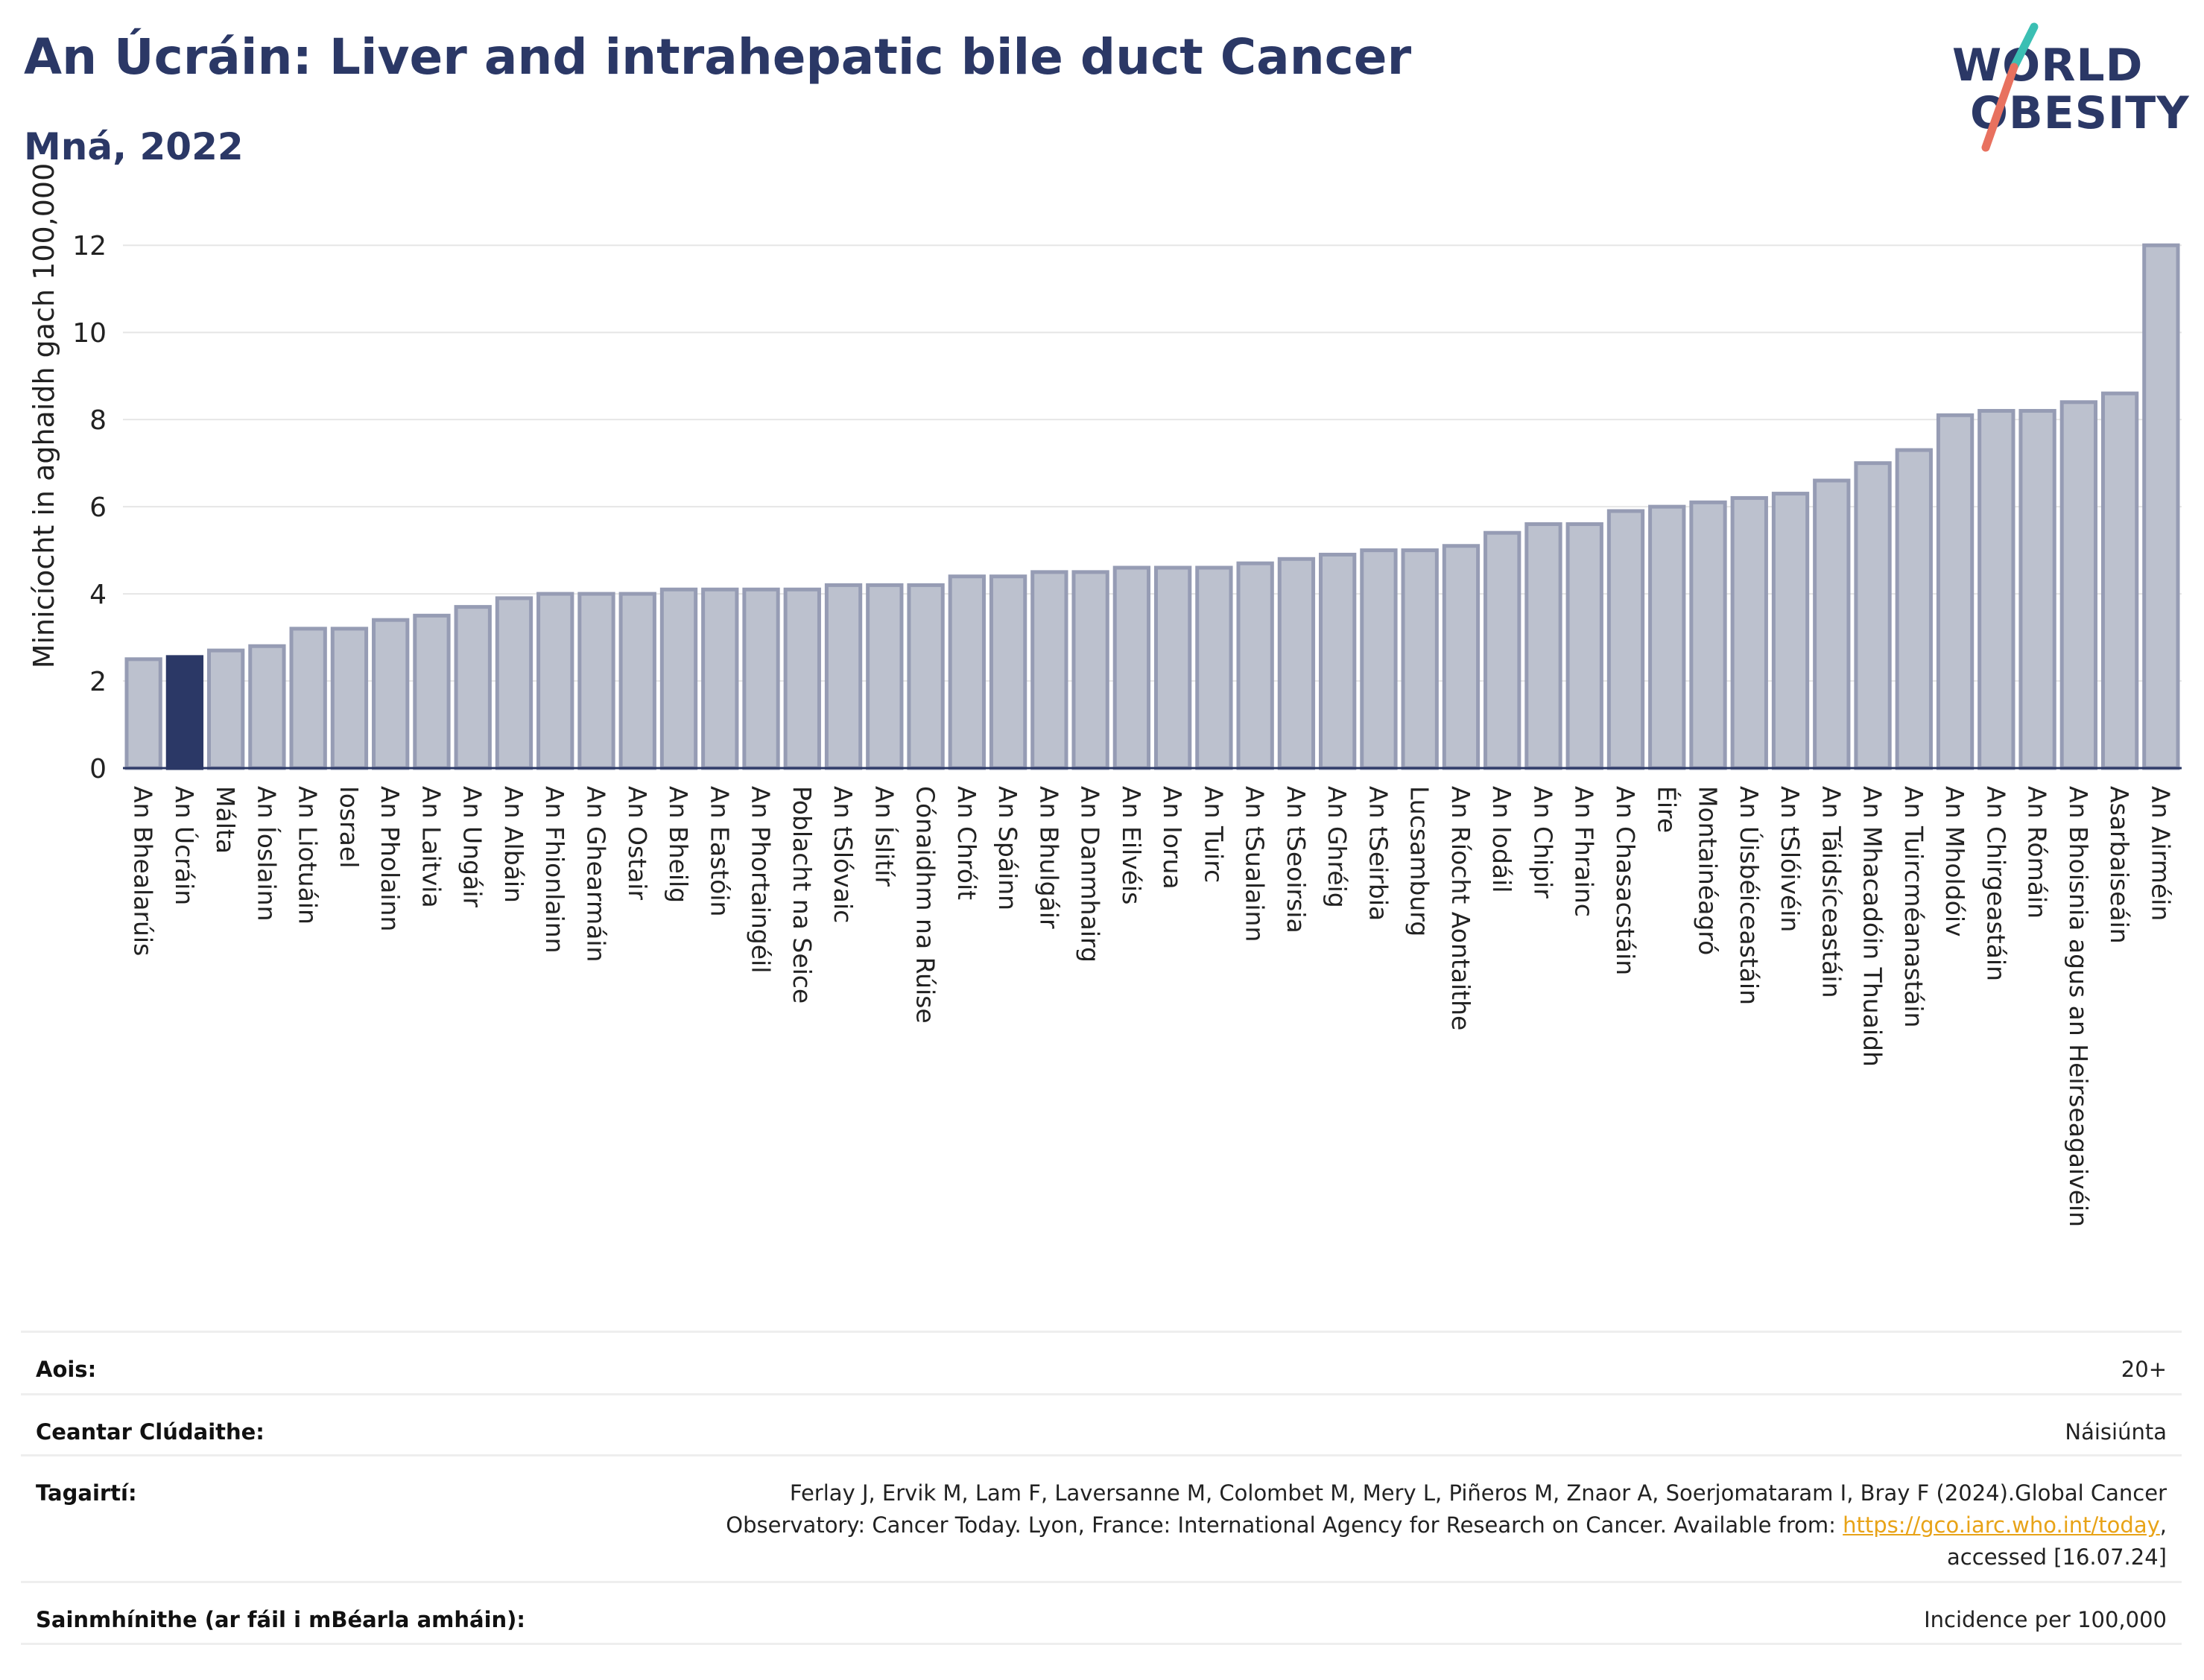 This screenshot has width=2204, height=1680. What do you see at coordinates (98, 507) in the screenshot?
I see `y-tick-label: 6` at bounding box center [98, 507].